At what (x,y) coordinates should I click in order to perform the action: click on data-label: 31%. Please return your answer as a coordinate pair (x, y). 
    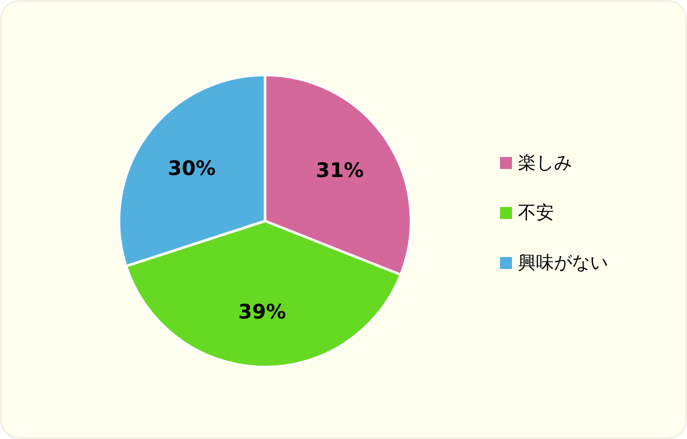
    Looking at the image, I should click on (340, 170).